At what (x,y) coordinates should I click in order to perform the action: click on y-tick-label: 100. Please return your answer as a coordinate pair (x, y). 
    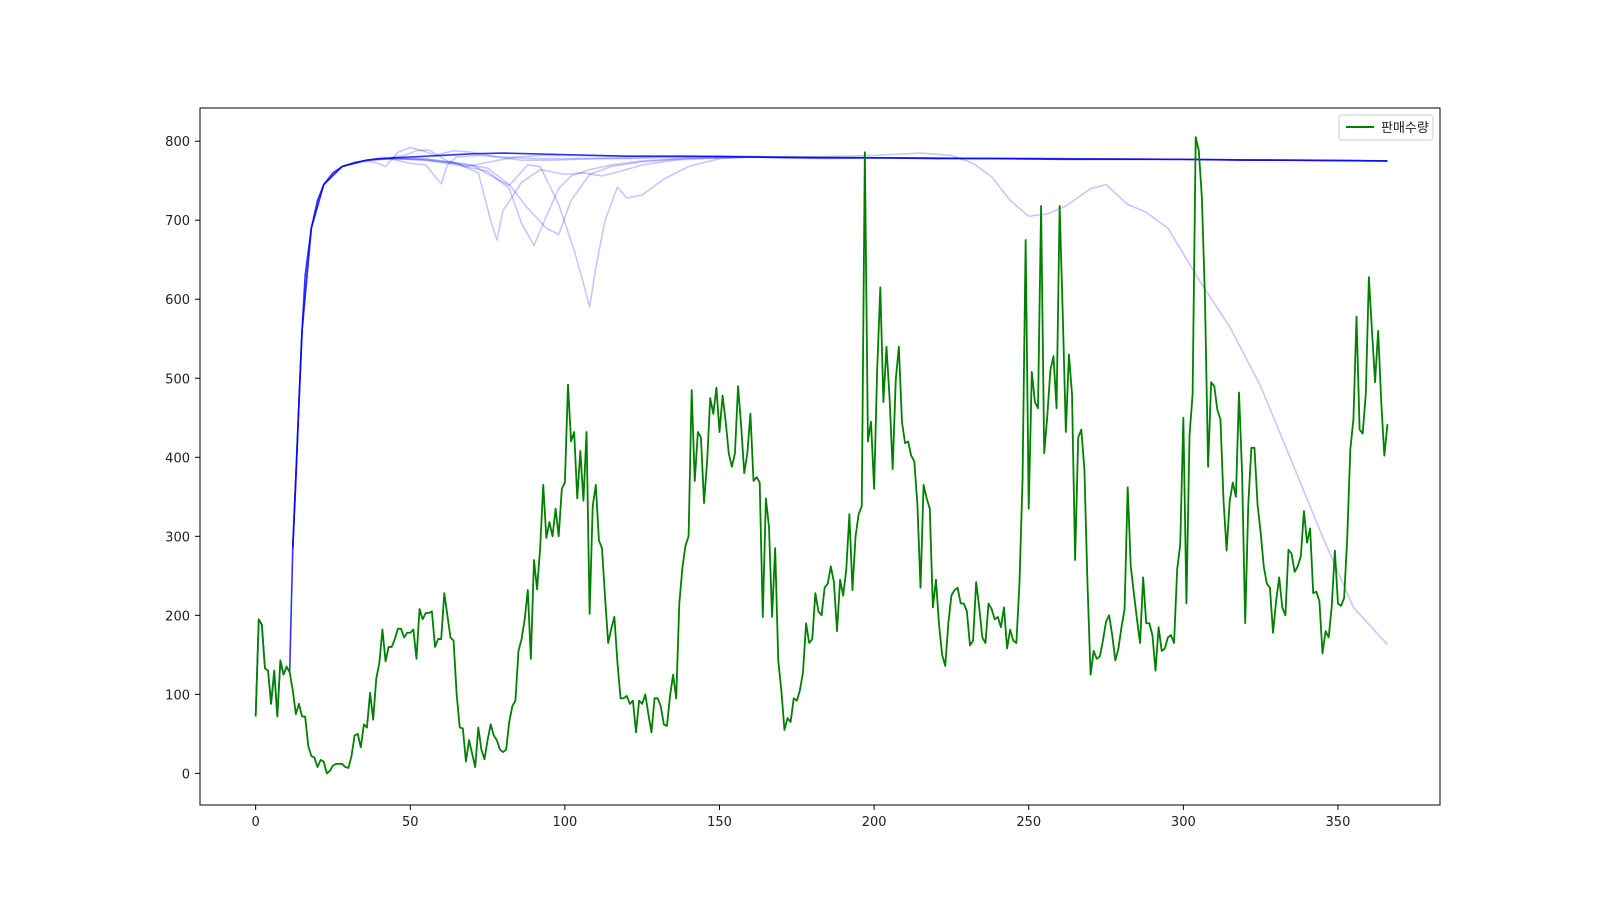
    Looking at the image, I should click on (177, 695).